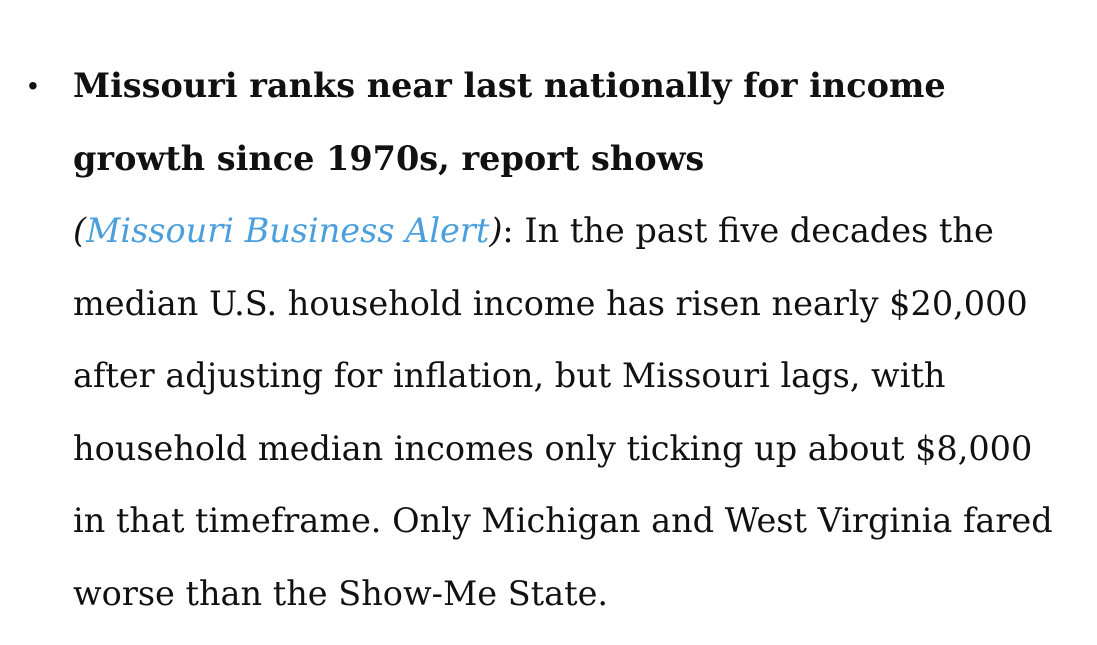  What do you see at coordinates (496, 230) in the screenshot?
I see `source-close-paren: )` at bounding box center [496, 230].